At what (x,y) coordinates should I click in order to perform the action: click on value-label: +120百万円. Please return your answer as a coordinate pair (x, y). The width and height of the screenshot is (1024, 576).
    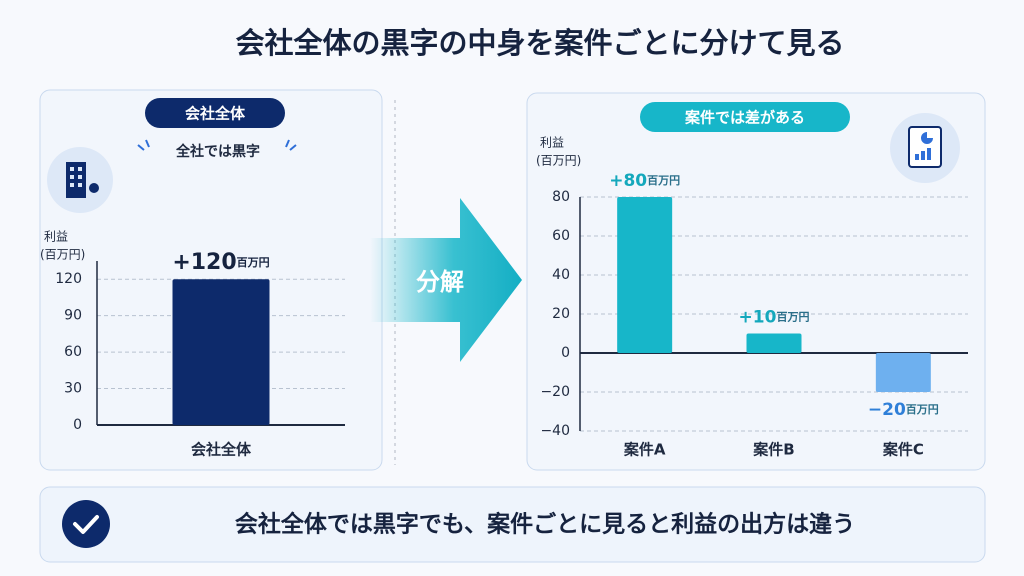
    Looking at the image, I should click on (220, 262).